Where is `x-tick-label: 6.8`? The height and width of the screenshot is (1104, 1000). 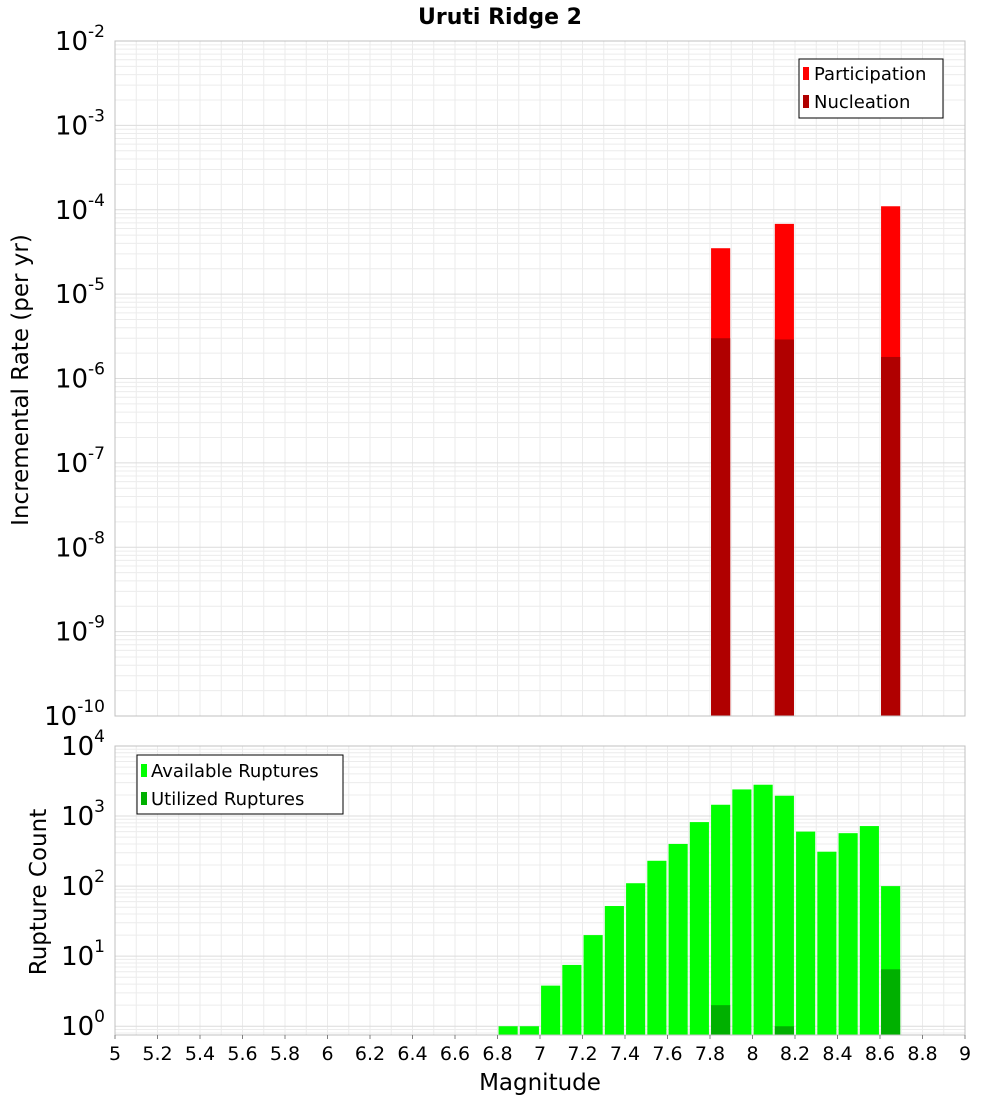
x-tick-label: 6.8 is located at coordinates (497, 1054).